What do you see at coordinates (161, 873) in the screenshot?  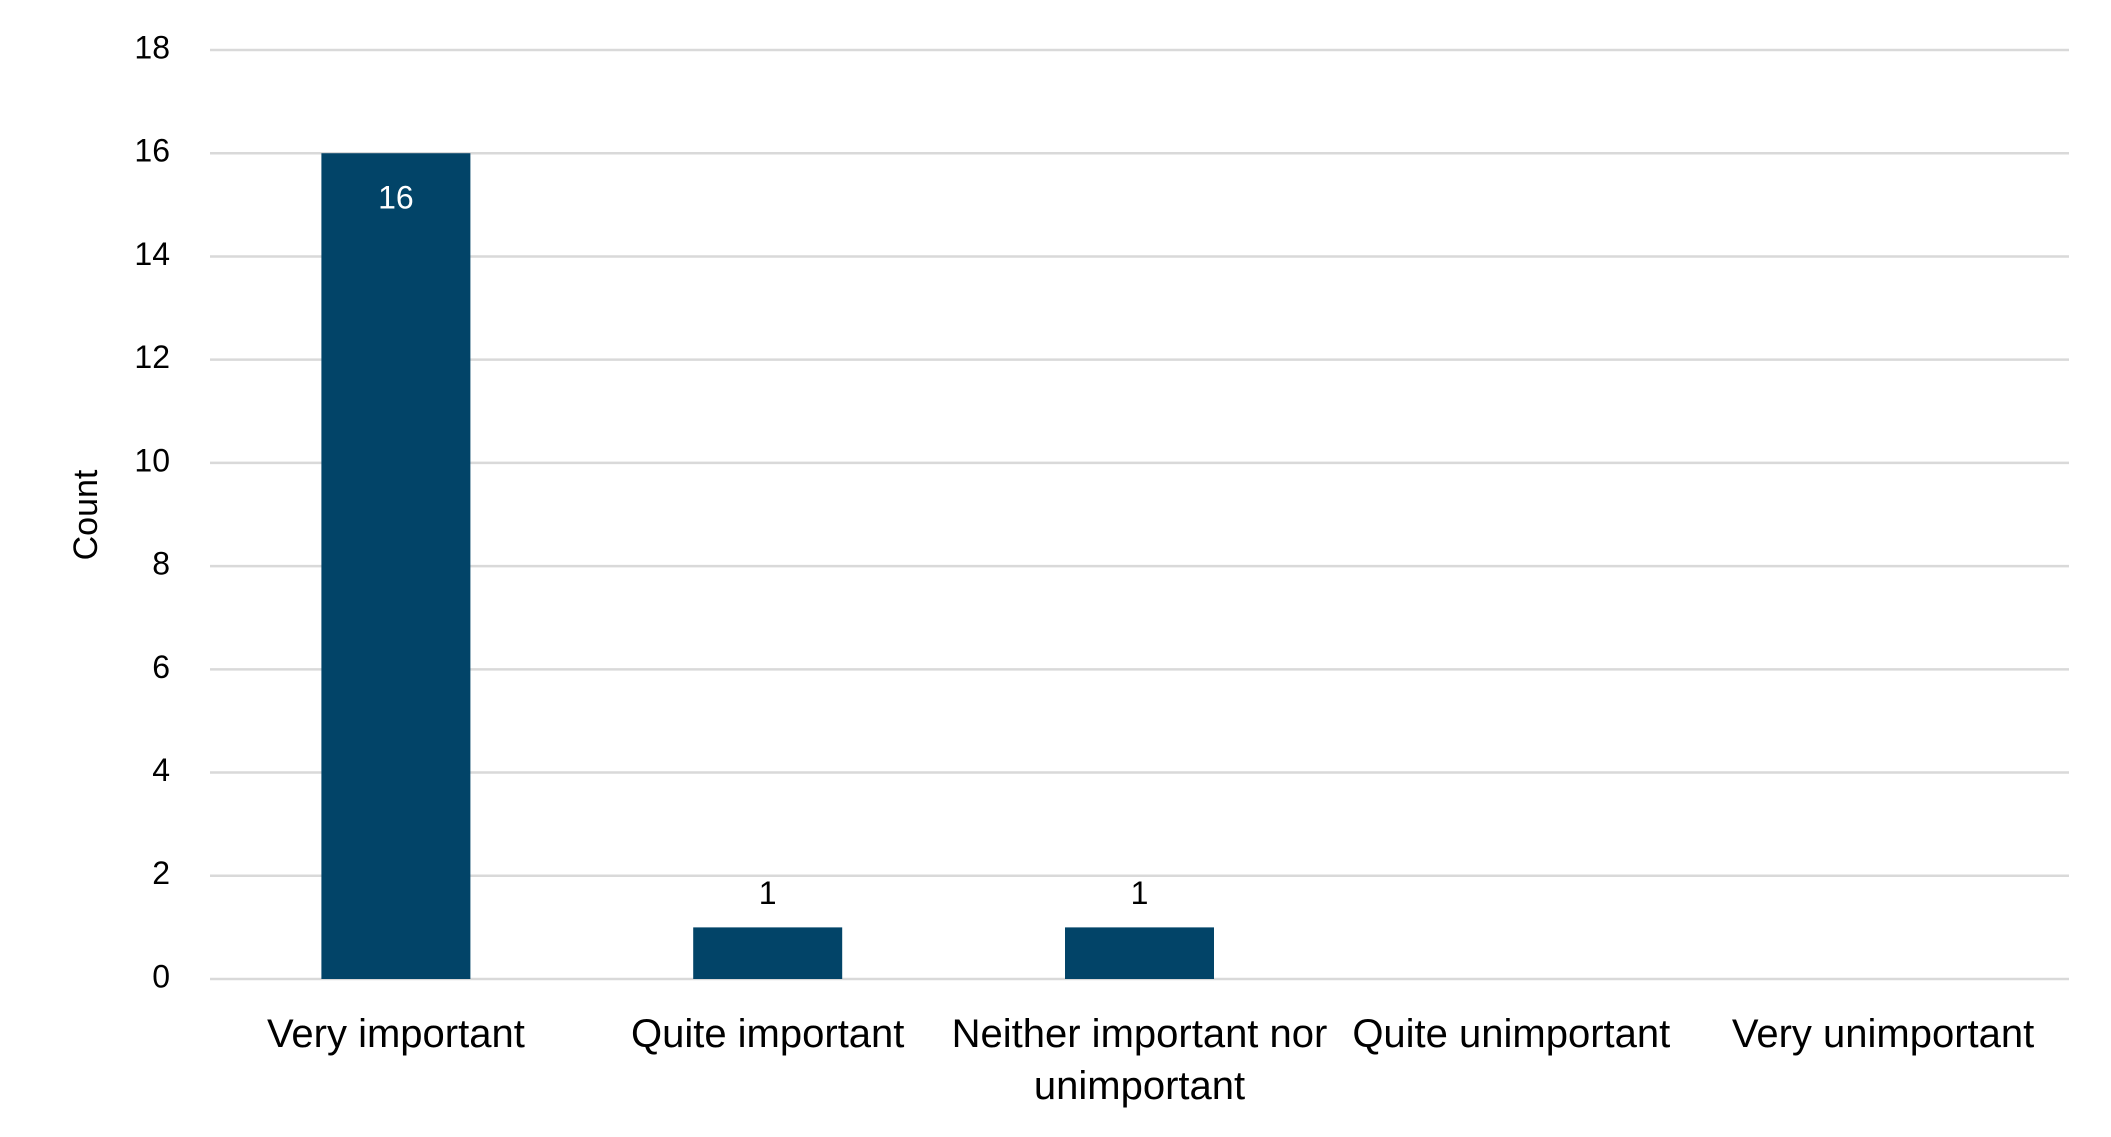 I see `y-tick-label: 2` at bounding box center [161, 873].